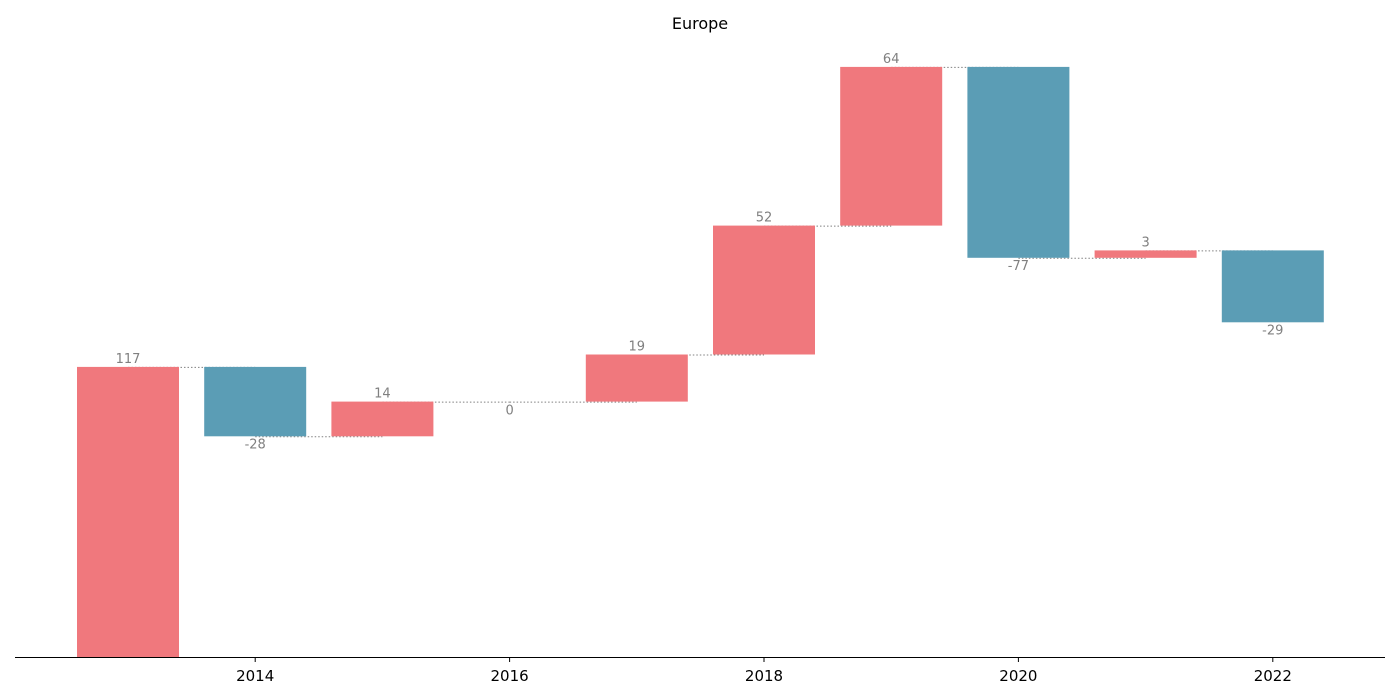  Describe the element at coordinates (1146, 253) in the screenshot. I see `bar-2021` at that location.